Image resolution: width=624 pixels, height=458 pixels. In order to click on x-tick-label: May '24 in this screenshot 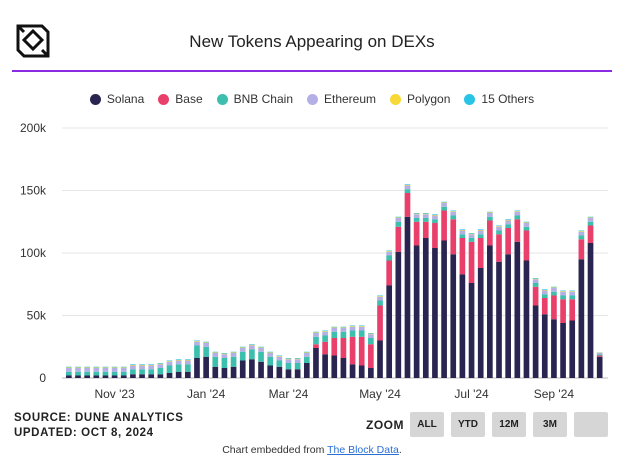, I will do `click(380, 394)`.